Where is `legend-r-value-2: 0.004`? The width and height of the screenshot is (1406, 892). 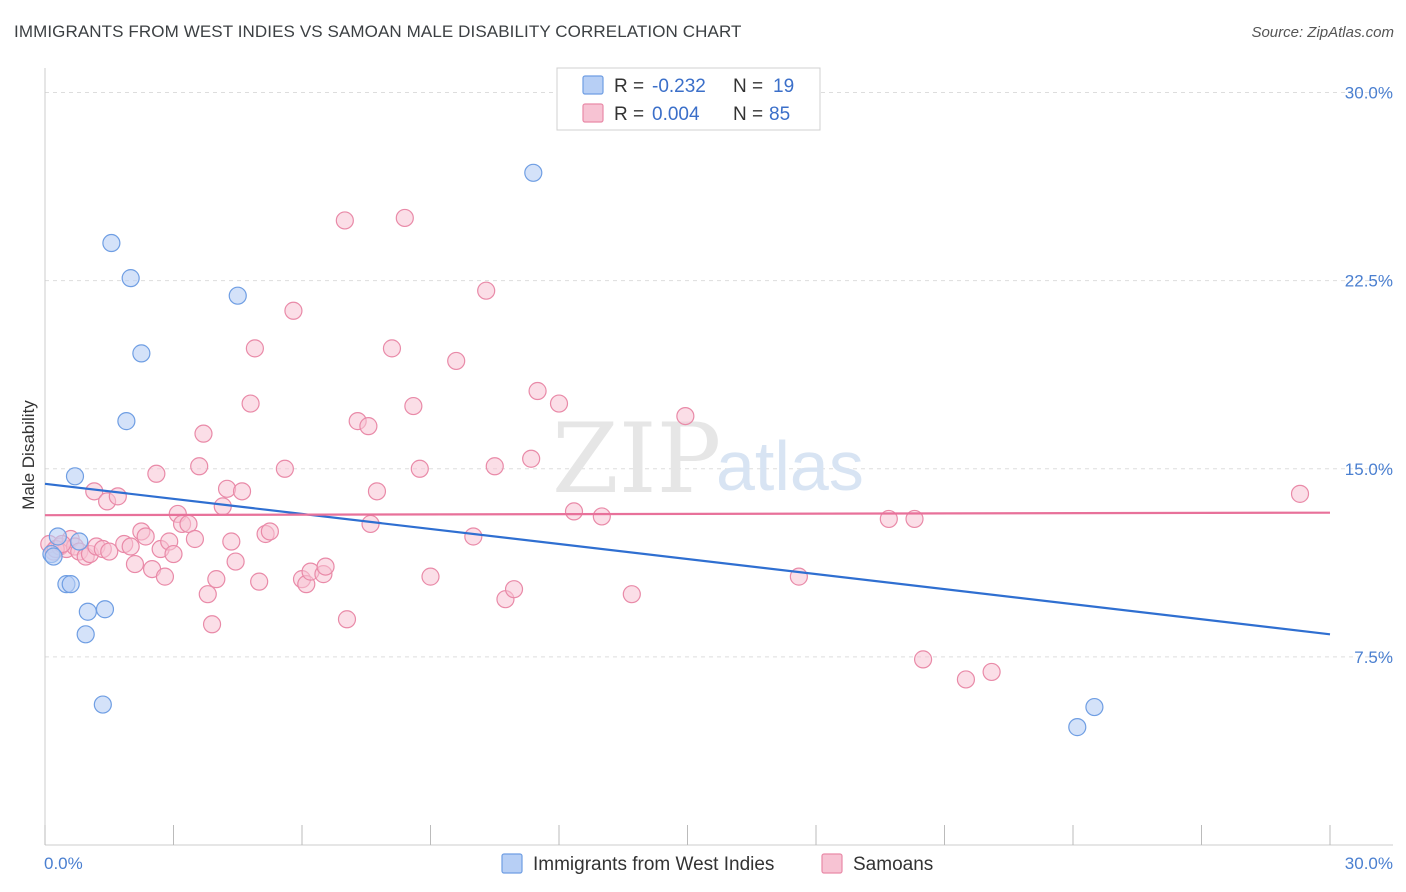
legend-r-value-2: 0.004 is located at coordinates (676, 114).